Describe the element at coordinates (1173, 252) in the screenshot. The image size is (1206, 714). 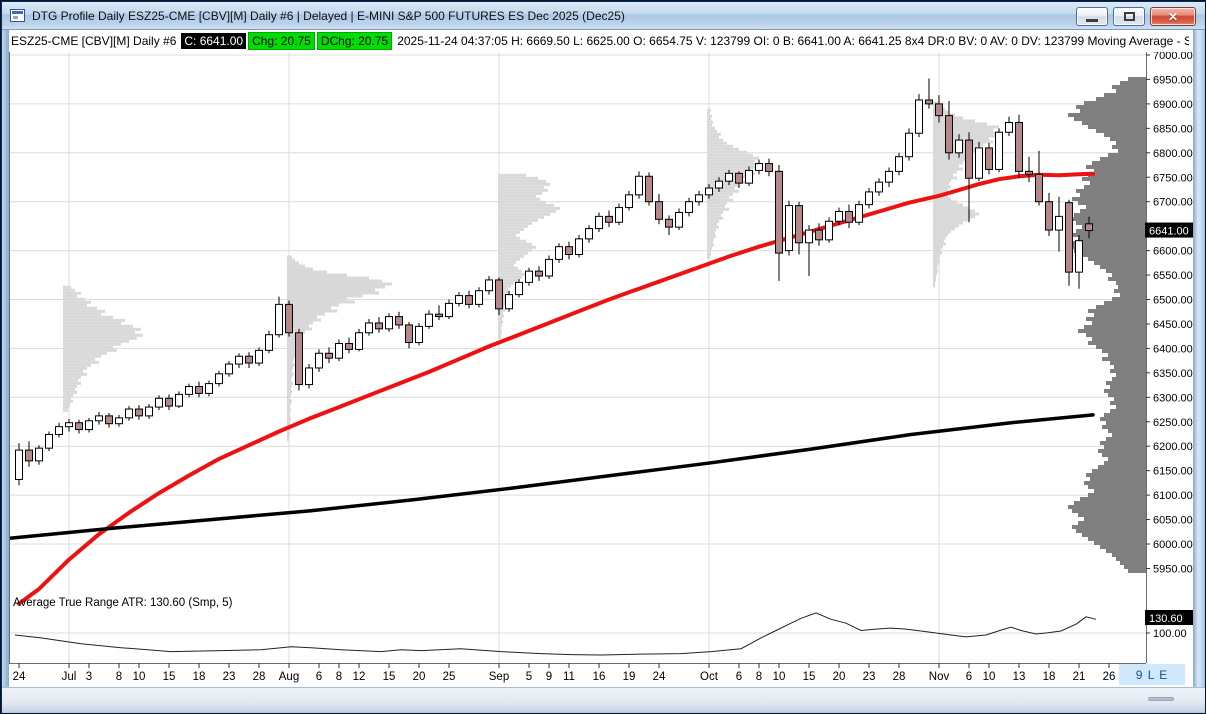
I see `svg-text: 6600.00` at that location.